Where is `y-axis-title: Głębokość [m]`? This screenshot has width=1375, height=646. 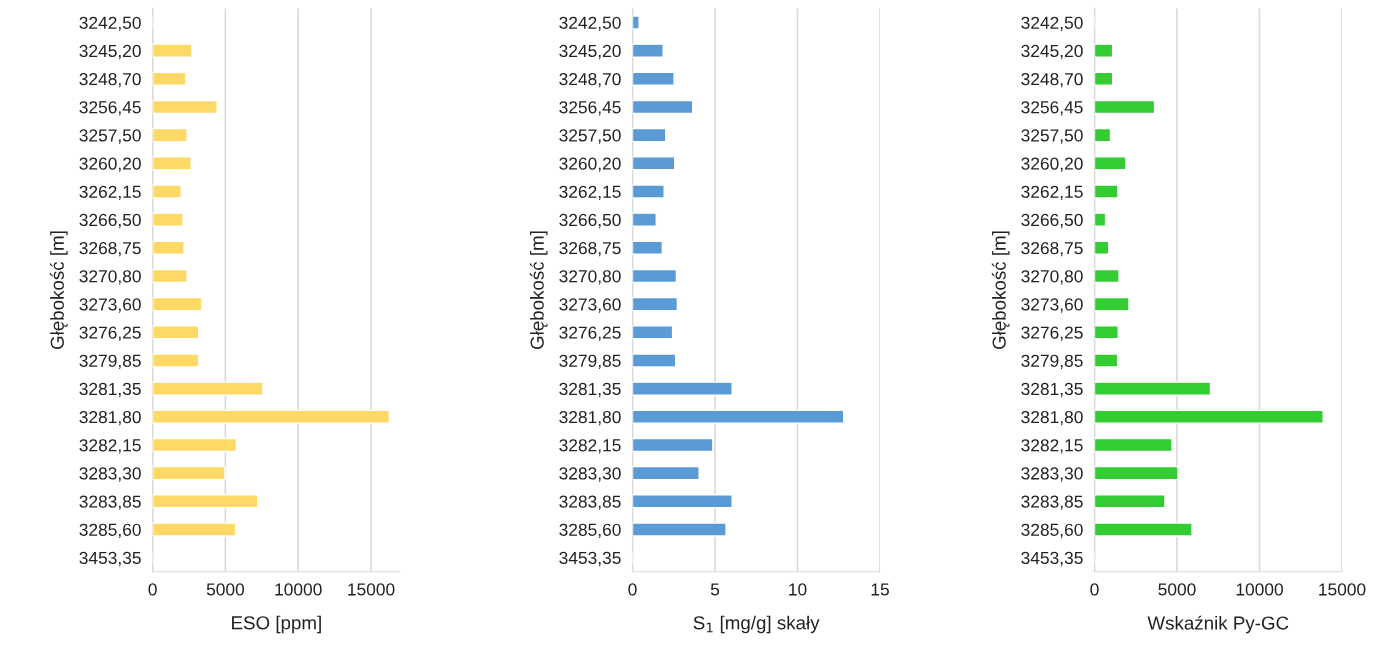 y-axis-title: Głębokość [m] is located at coordinates (58, 290).